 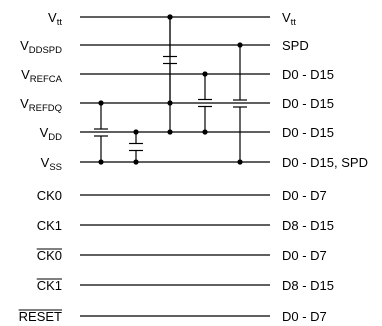 I want to click on right-label-9: D8 - D15, so click(x=308, y=285).